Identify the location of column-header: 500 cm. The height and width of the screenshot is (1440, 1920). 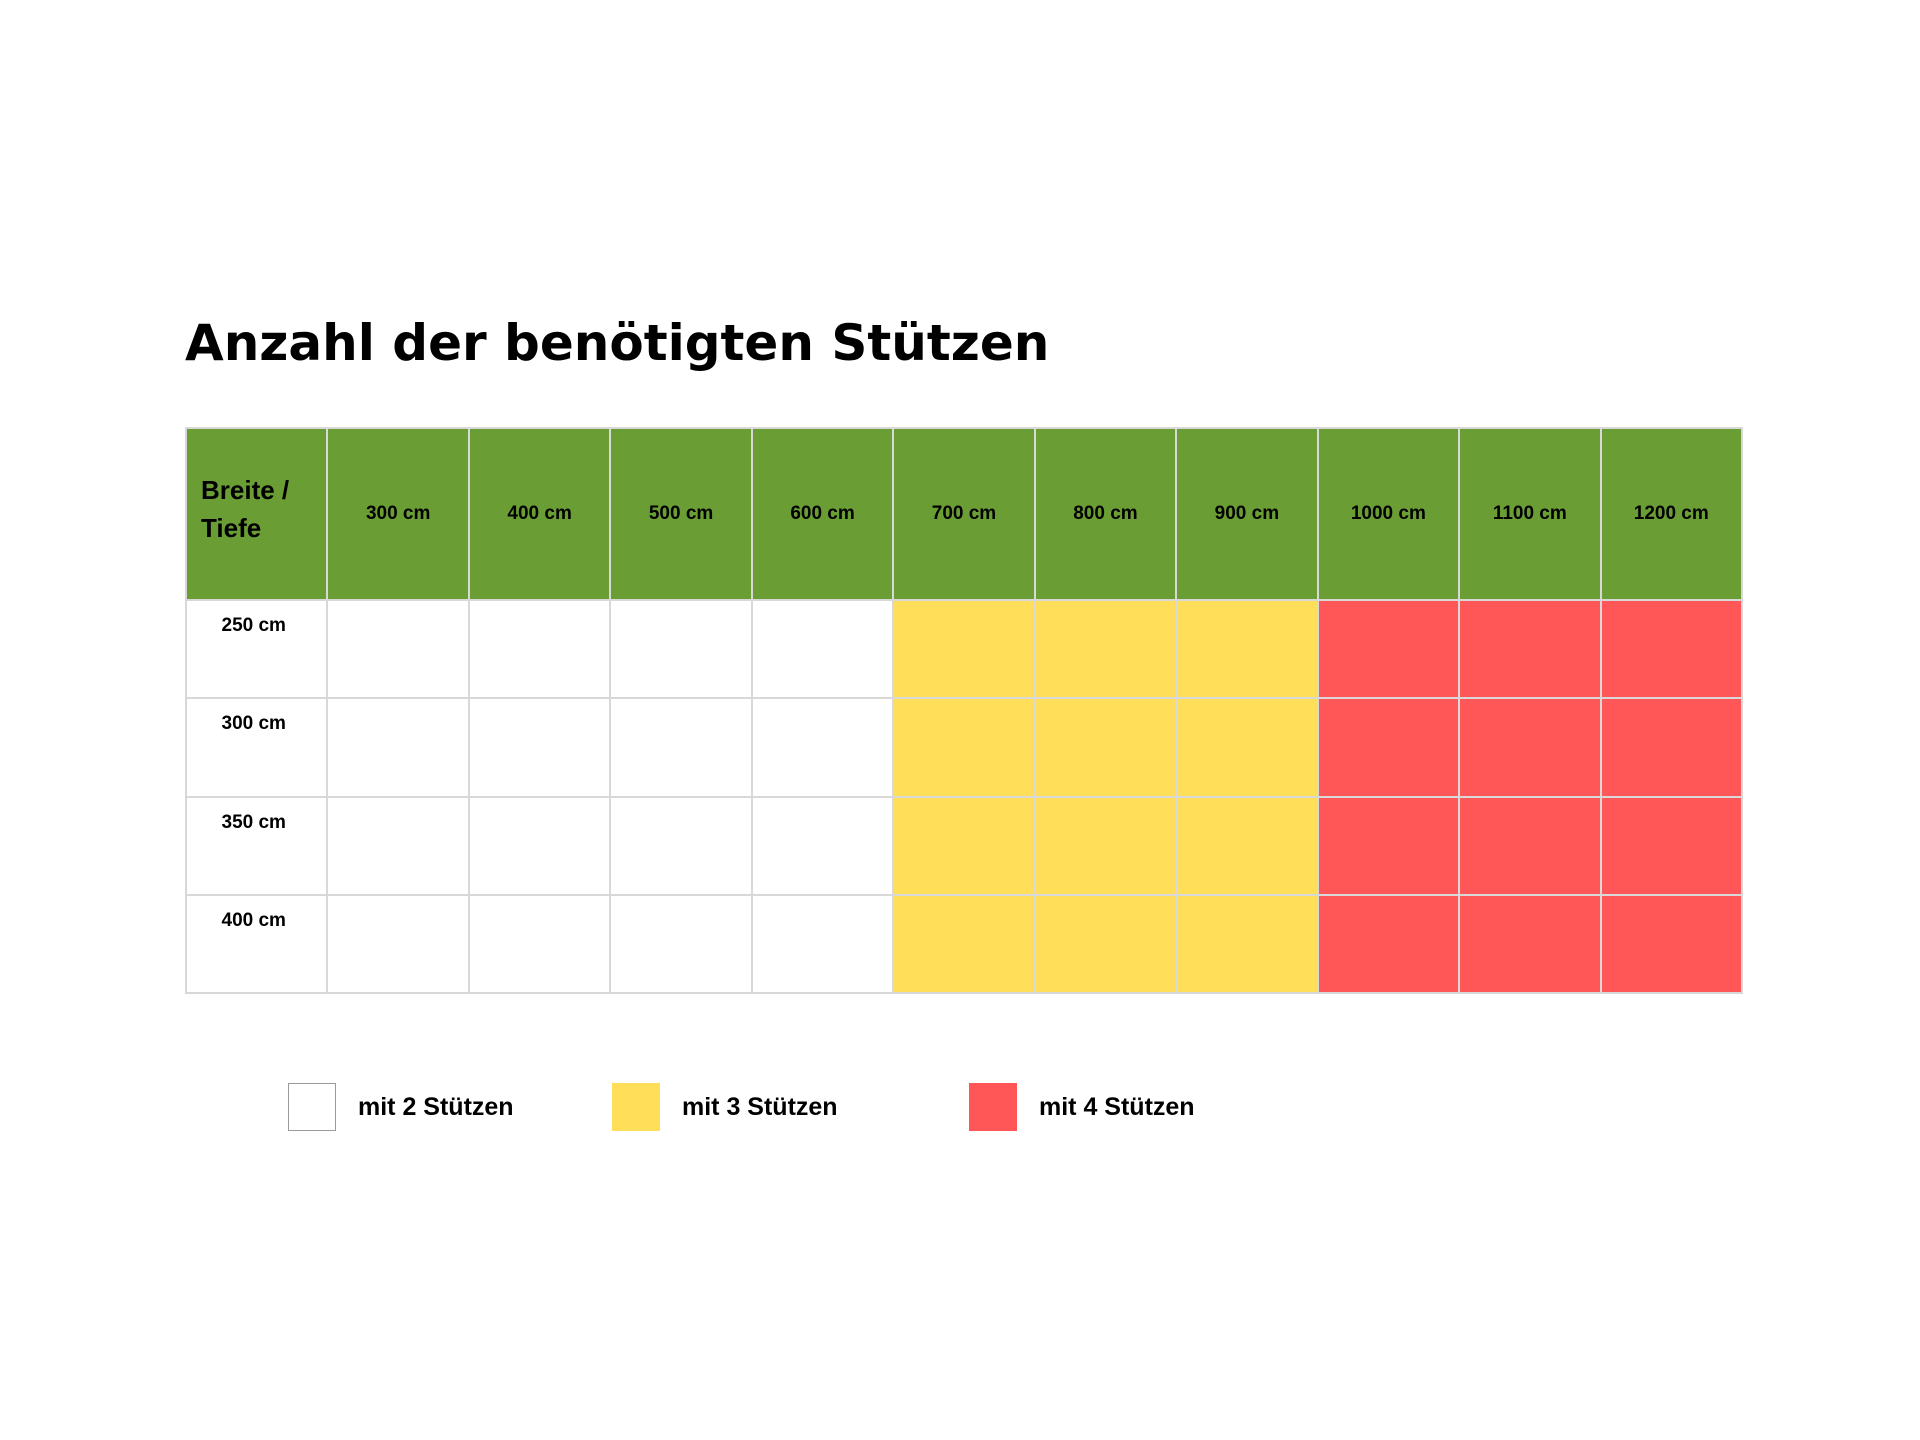
(681, 514).